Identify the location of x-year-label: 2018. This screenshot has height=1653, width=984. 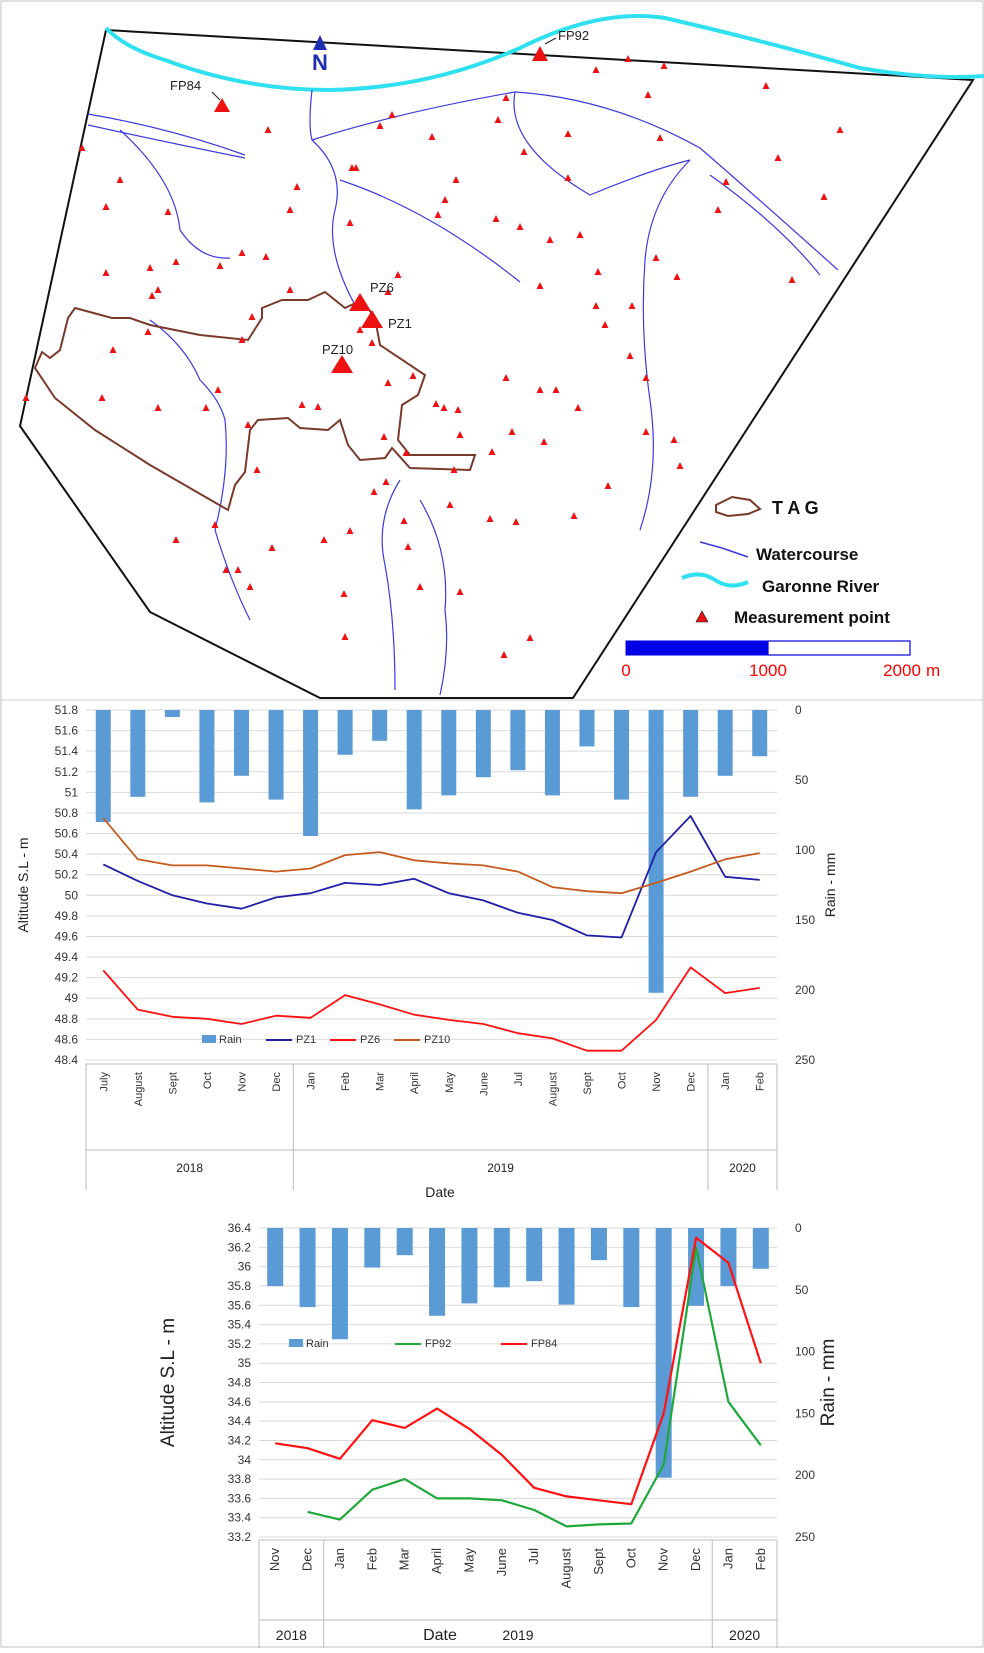
(291, 1635).